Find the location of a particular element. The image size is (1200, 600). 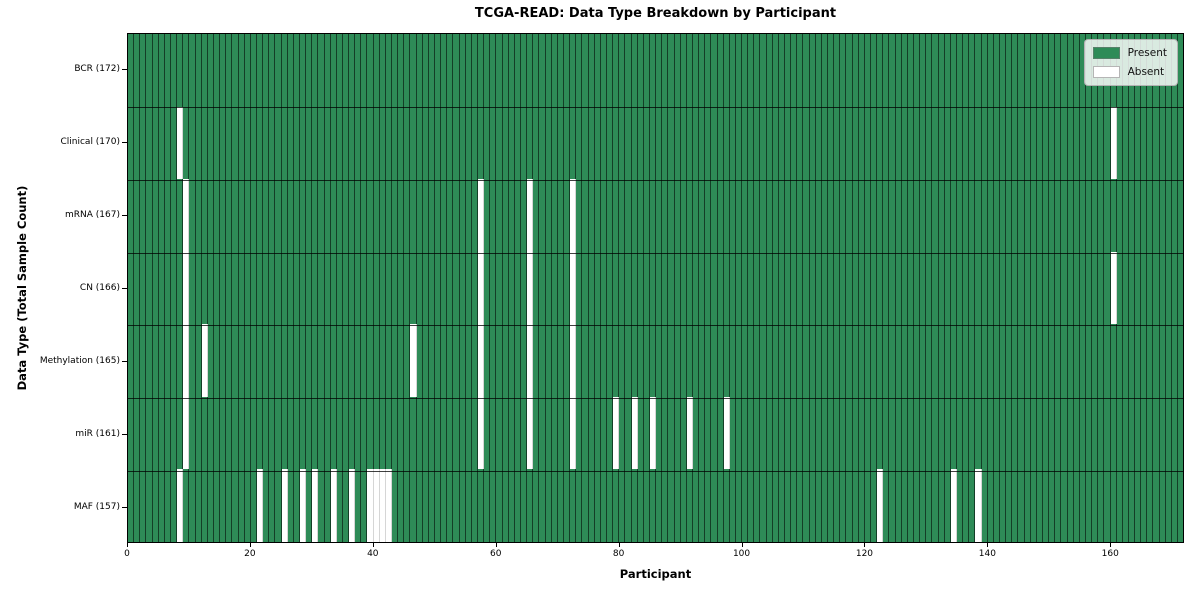

x-tick-mark is located at coordinates (250, 545).